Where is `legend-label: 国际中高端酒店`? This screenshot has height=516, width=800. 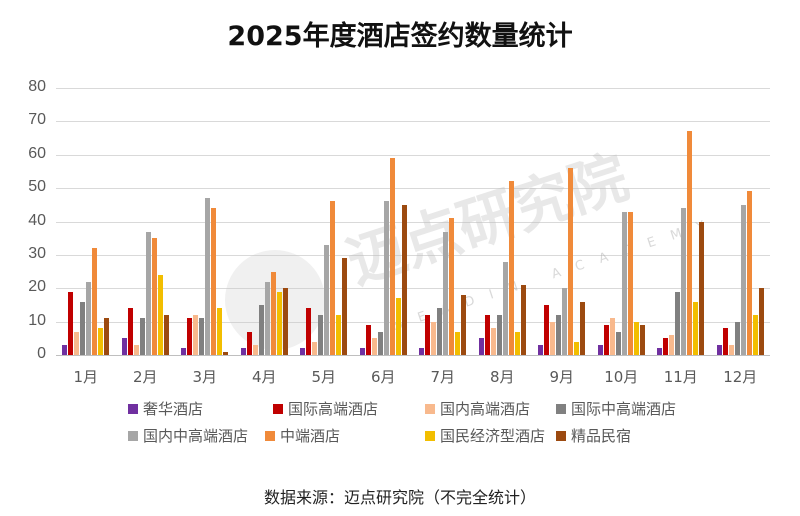
legend-label: 国际中高端酒店 is located at coordinates (624, 409).